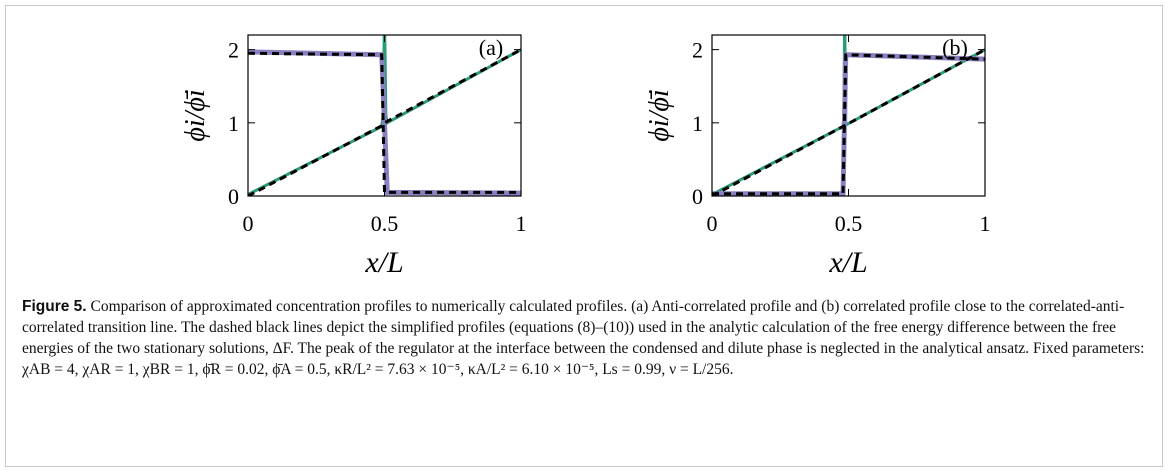  Describe the element at coordinates (491, 47) in the screenshot. I see `panel-label: (a)` at that location.